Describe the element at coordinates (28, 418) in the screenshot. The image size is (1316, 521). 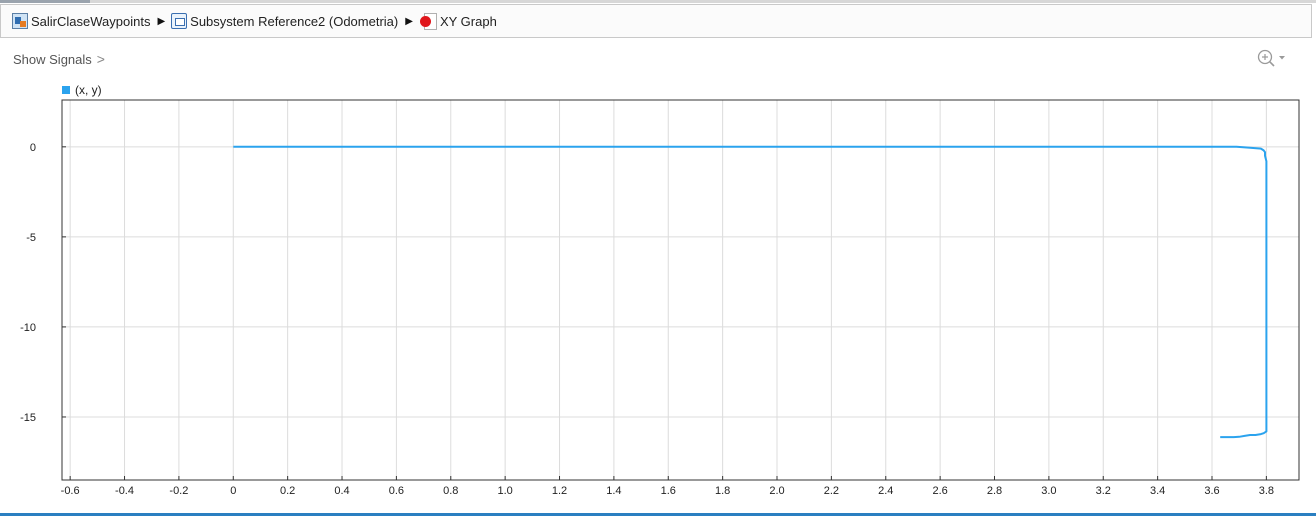
I see `y-tick-label: -15` at that location.